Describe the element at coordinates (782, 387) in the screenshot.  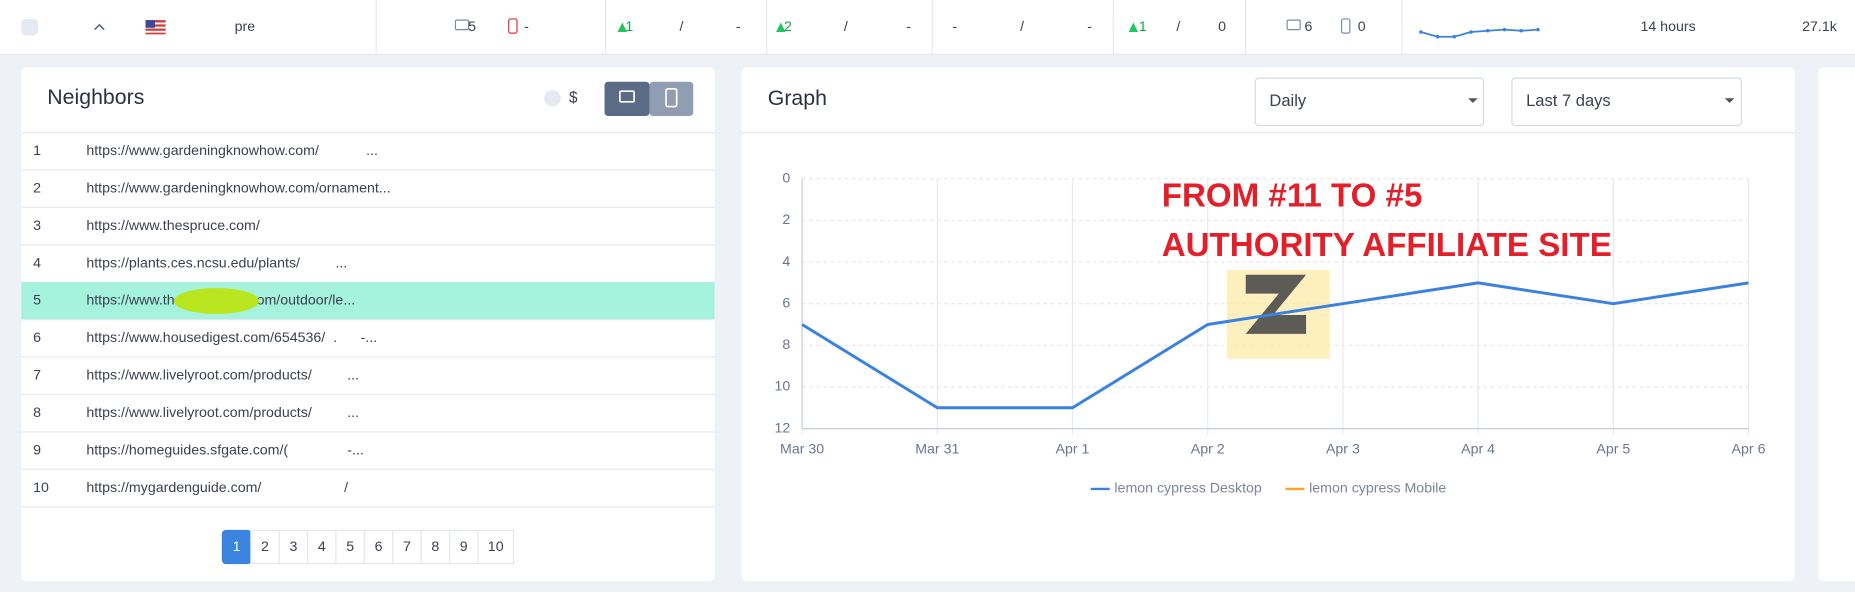
I see `y-tick-label: 10` at that location.